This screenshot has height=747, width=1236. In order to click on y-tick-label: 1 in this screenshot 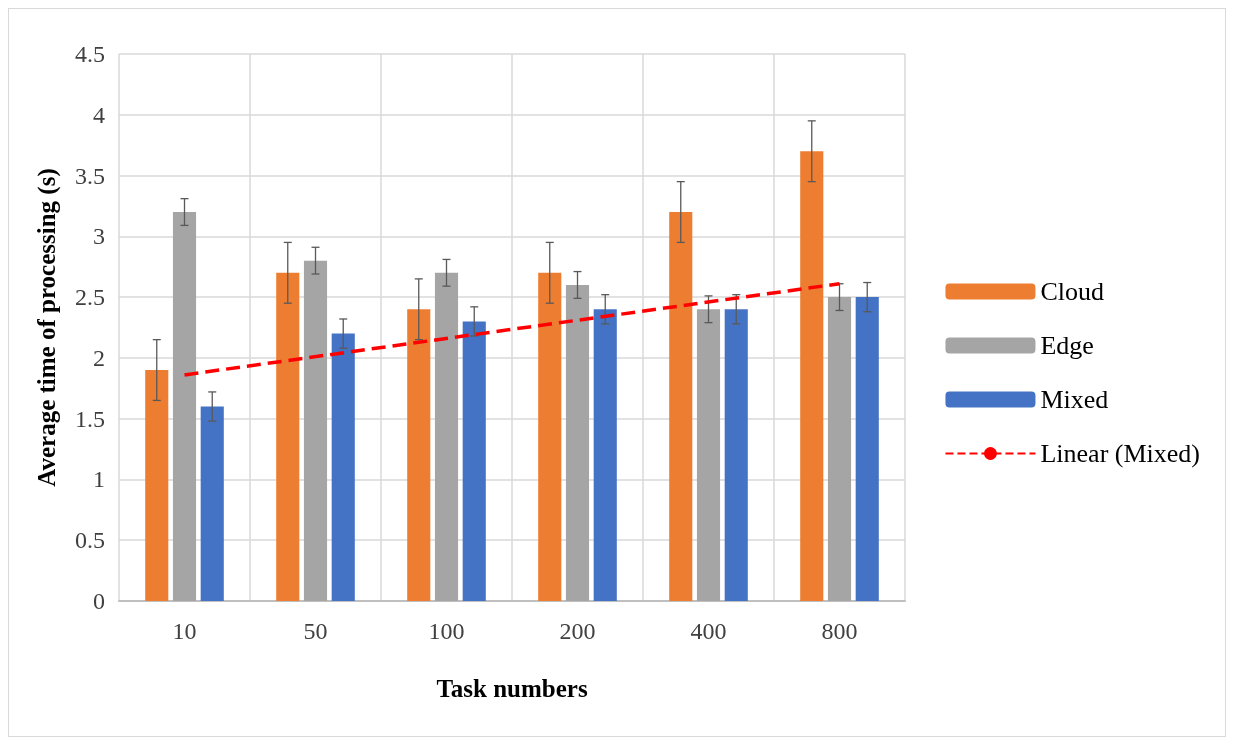, I will do `click(99, 479)`.